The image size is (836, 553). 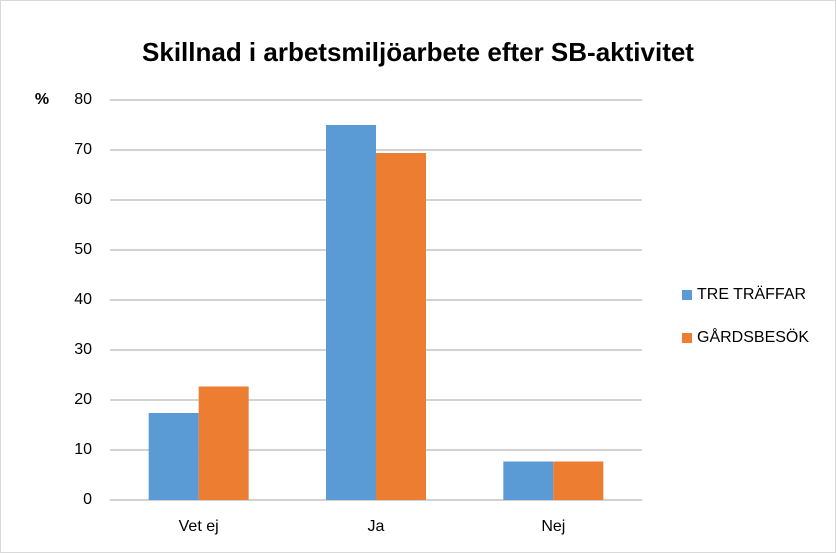 I want to click on y-tick-label: 30, so click(x=83, y=349).